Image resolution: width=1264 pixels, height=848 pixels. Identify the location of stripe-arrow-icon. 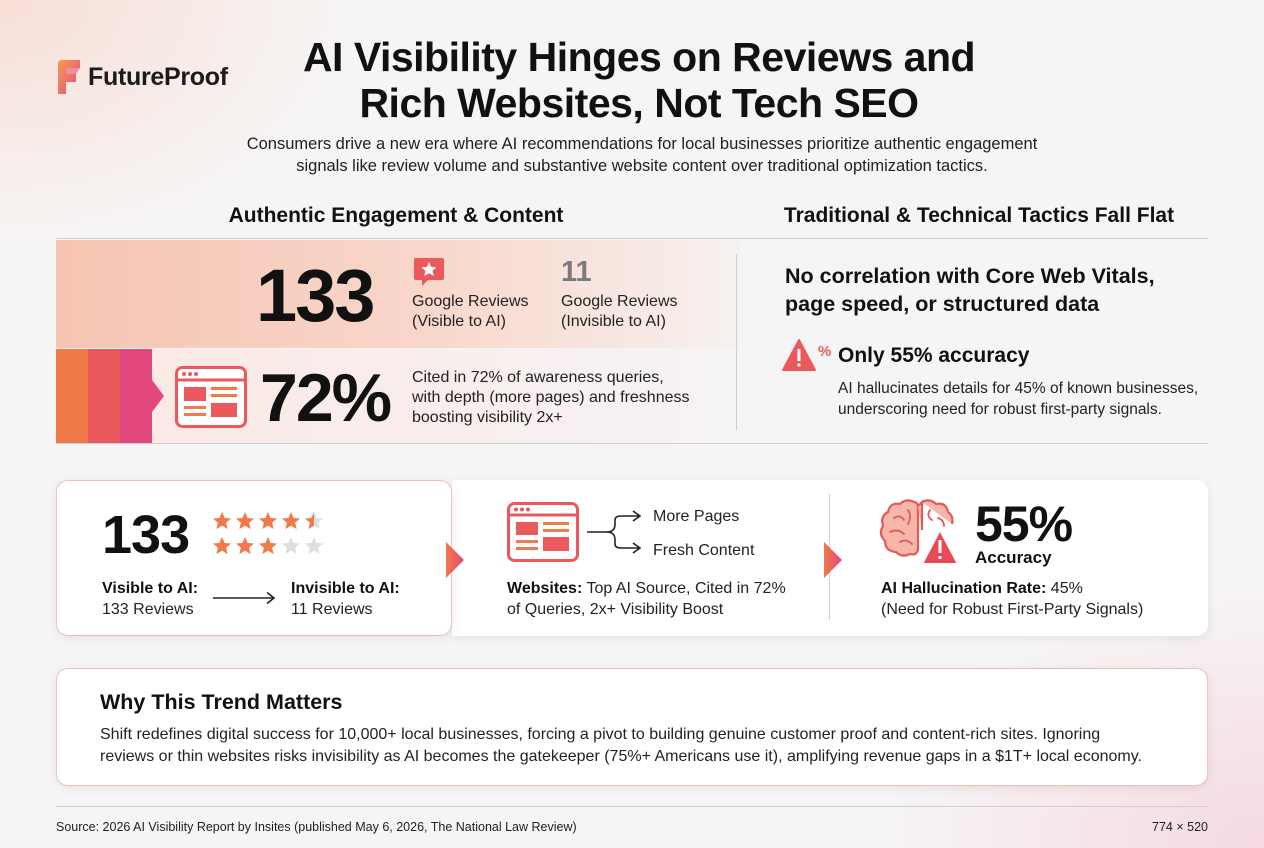
(158, 396).